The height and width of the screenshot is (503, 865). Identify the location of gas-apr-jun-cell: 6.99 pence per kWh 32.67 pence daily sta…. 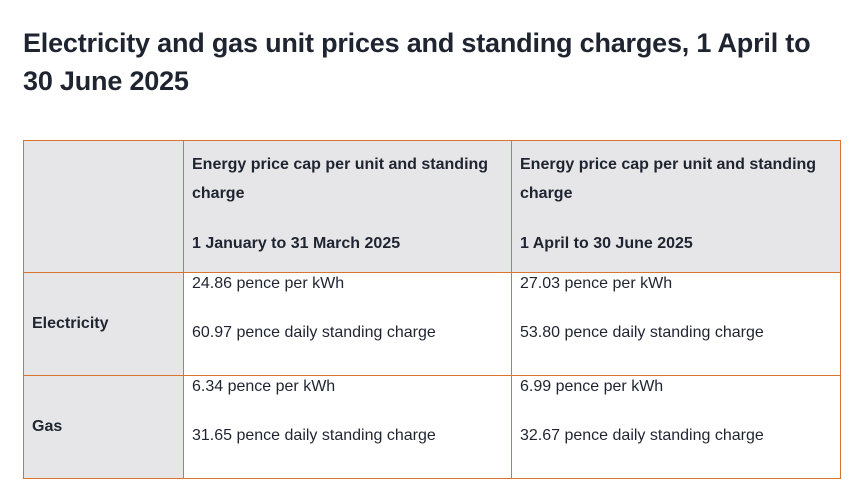
(676, 427).